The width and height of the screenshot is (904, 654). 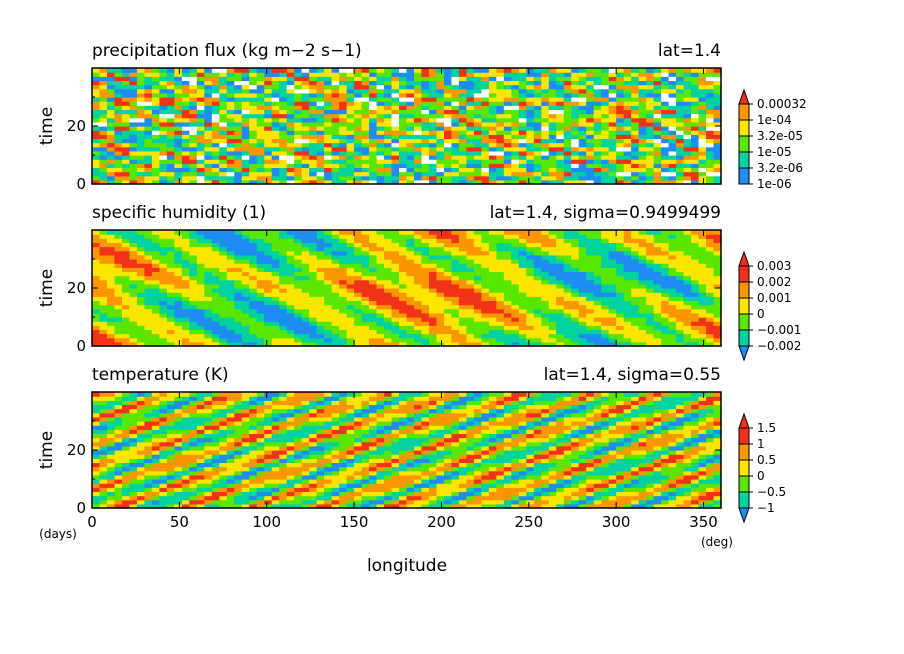 I want to click on colorbar-label: 0.003, so click(x=774, y=266).